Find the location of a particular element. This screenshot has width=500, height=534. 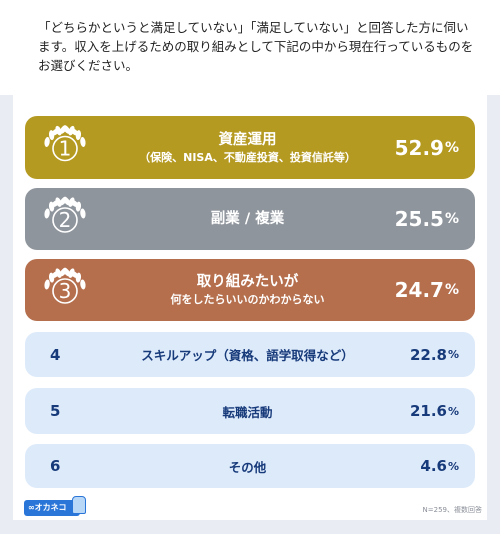

item-label-line: その他 is located at coordinates (247, 467).